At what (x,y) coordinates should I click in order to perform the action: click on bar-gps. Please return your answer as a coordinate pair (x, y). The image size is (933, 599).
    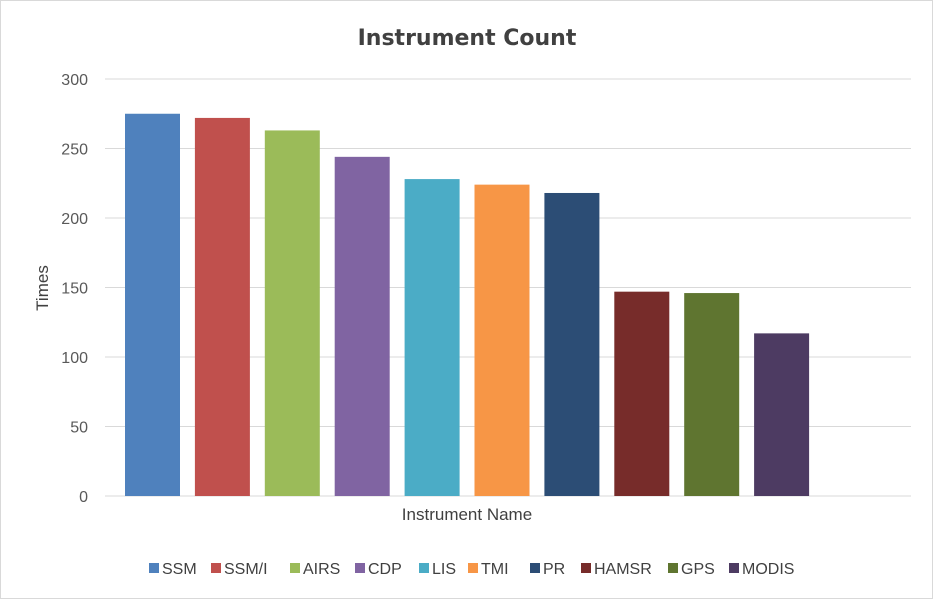
    Looking at the image, I should click on (712, 394).